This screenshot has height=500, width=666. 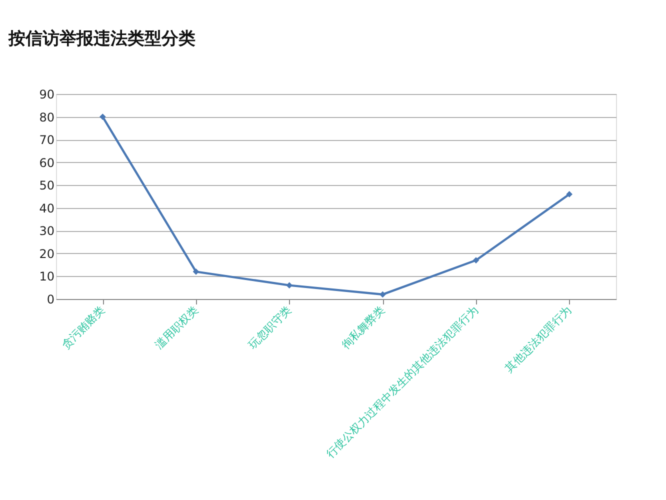 I want to click on x-tick-label: 滥用职权类, so click(x=176, y=328).